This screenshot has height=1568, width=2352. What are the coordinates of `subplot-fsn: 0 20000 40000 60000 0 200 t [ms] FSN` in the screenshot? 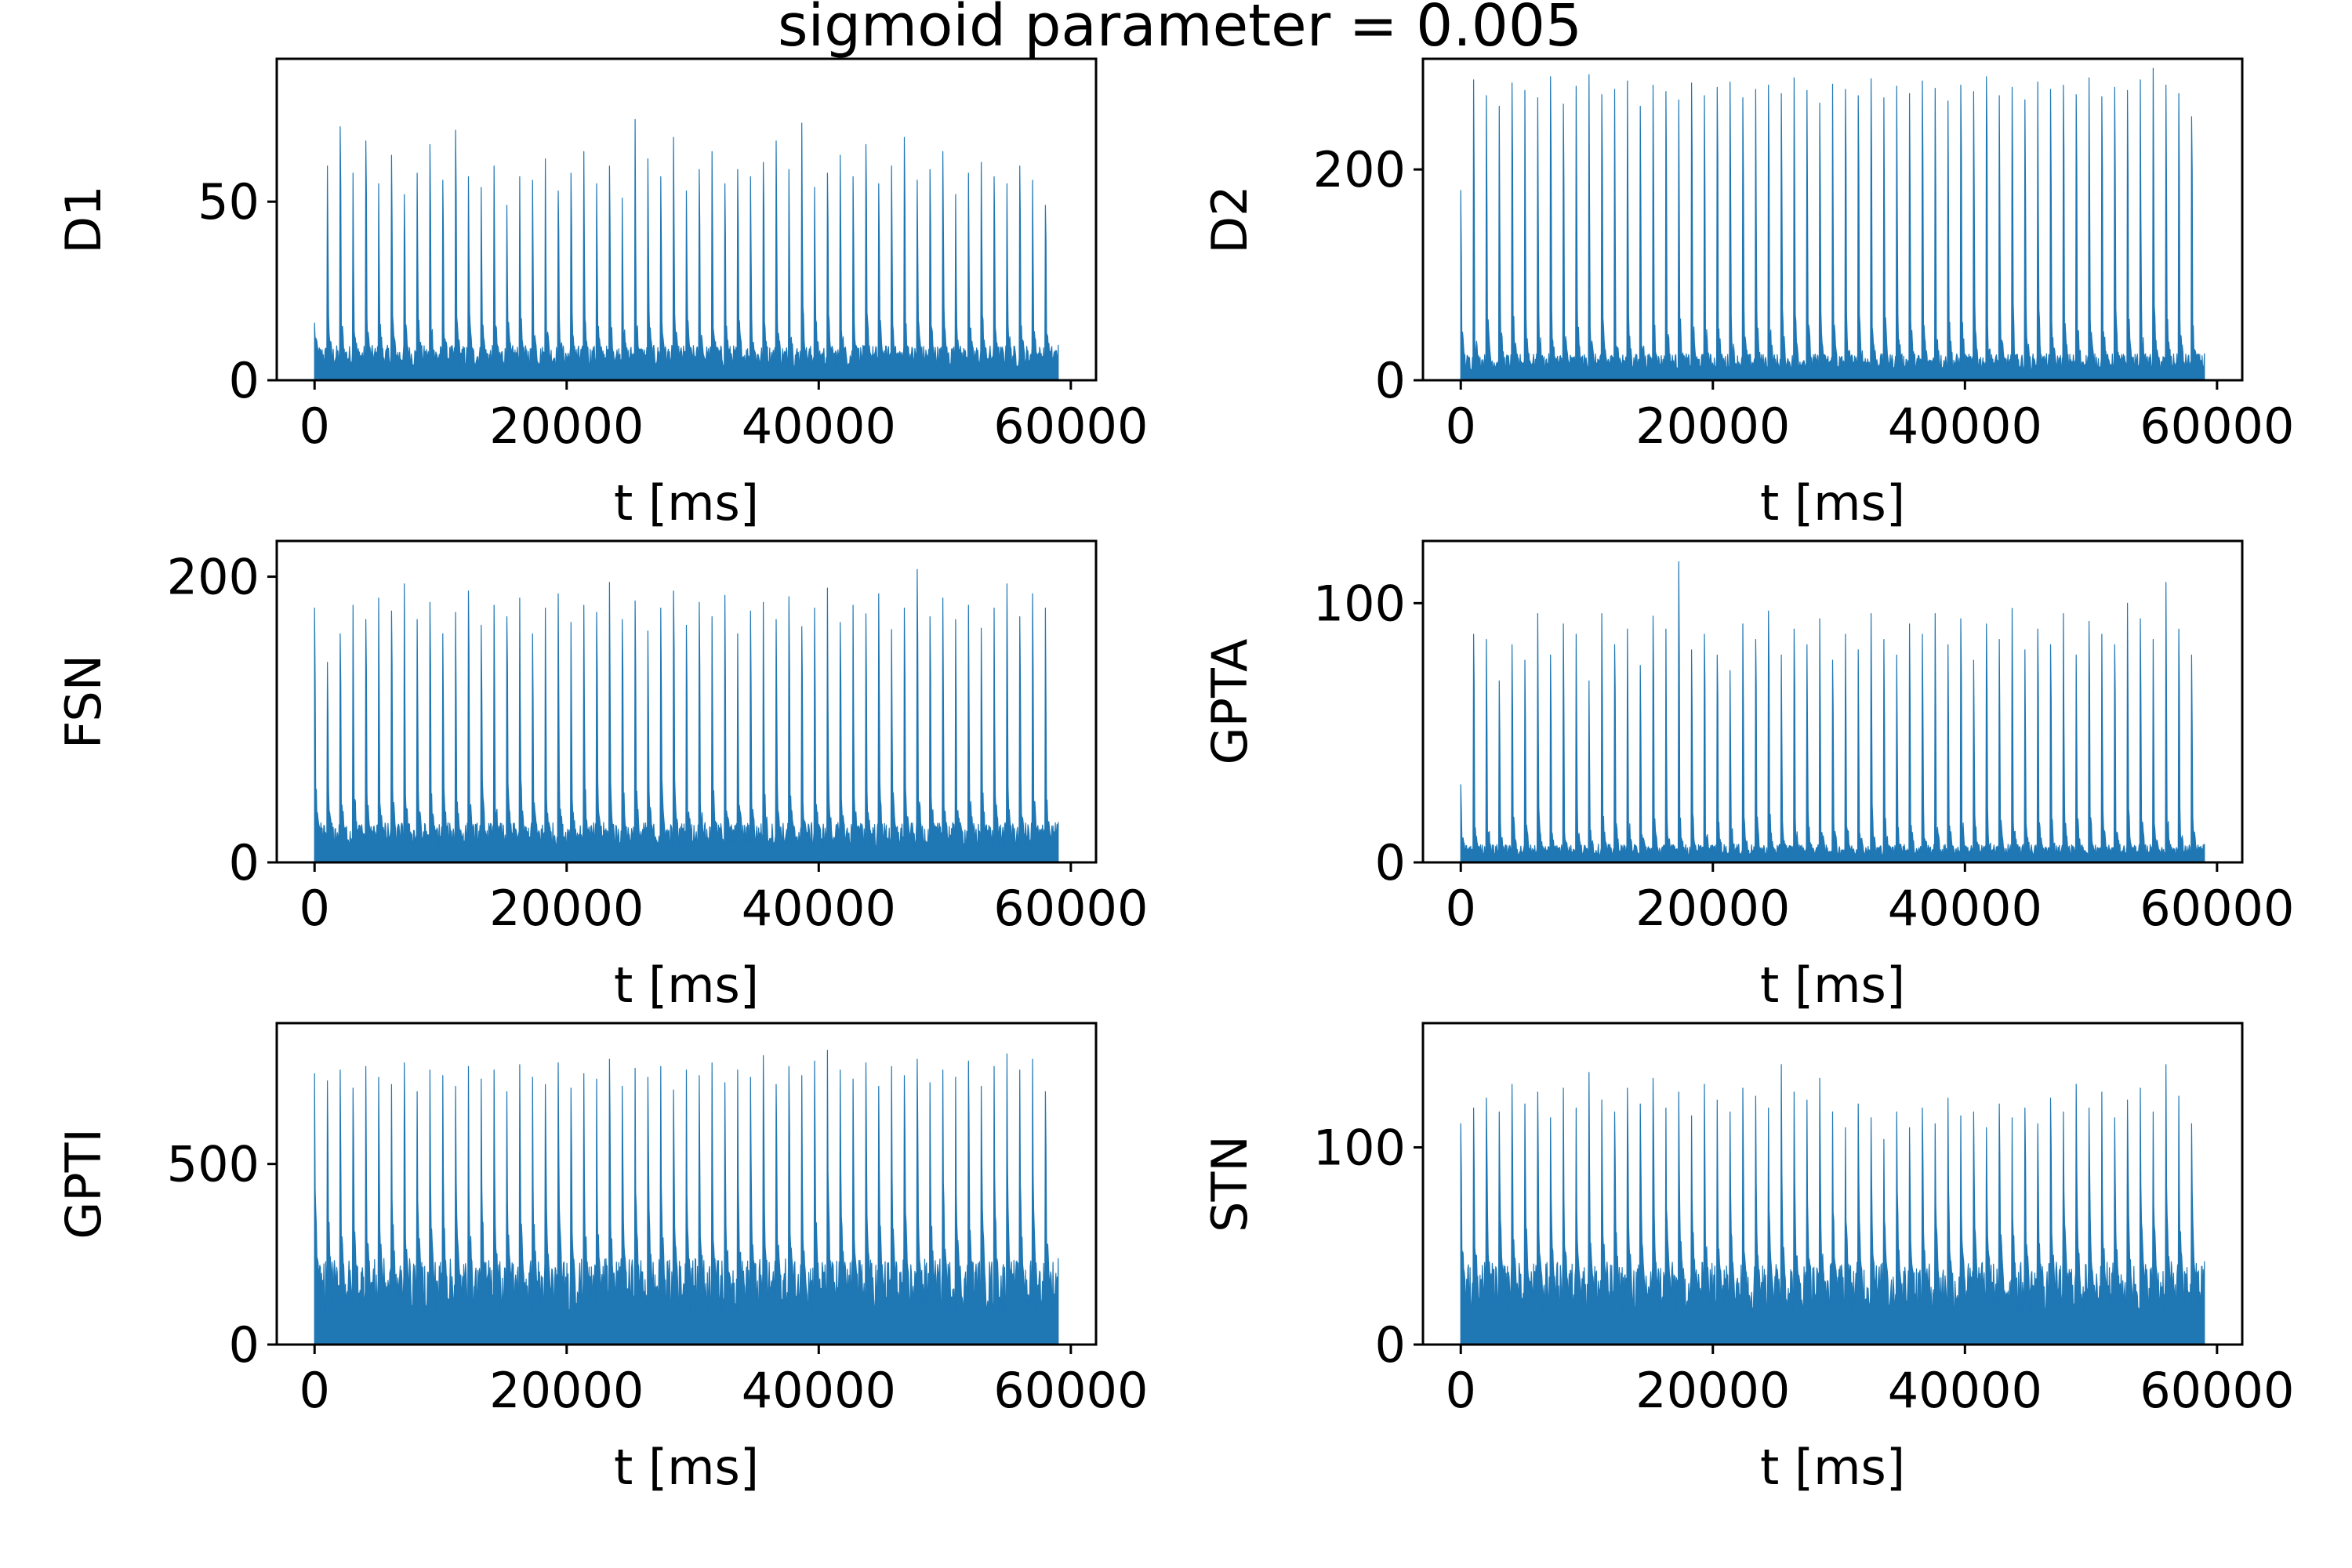 It's located at (601, 776).